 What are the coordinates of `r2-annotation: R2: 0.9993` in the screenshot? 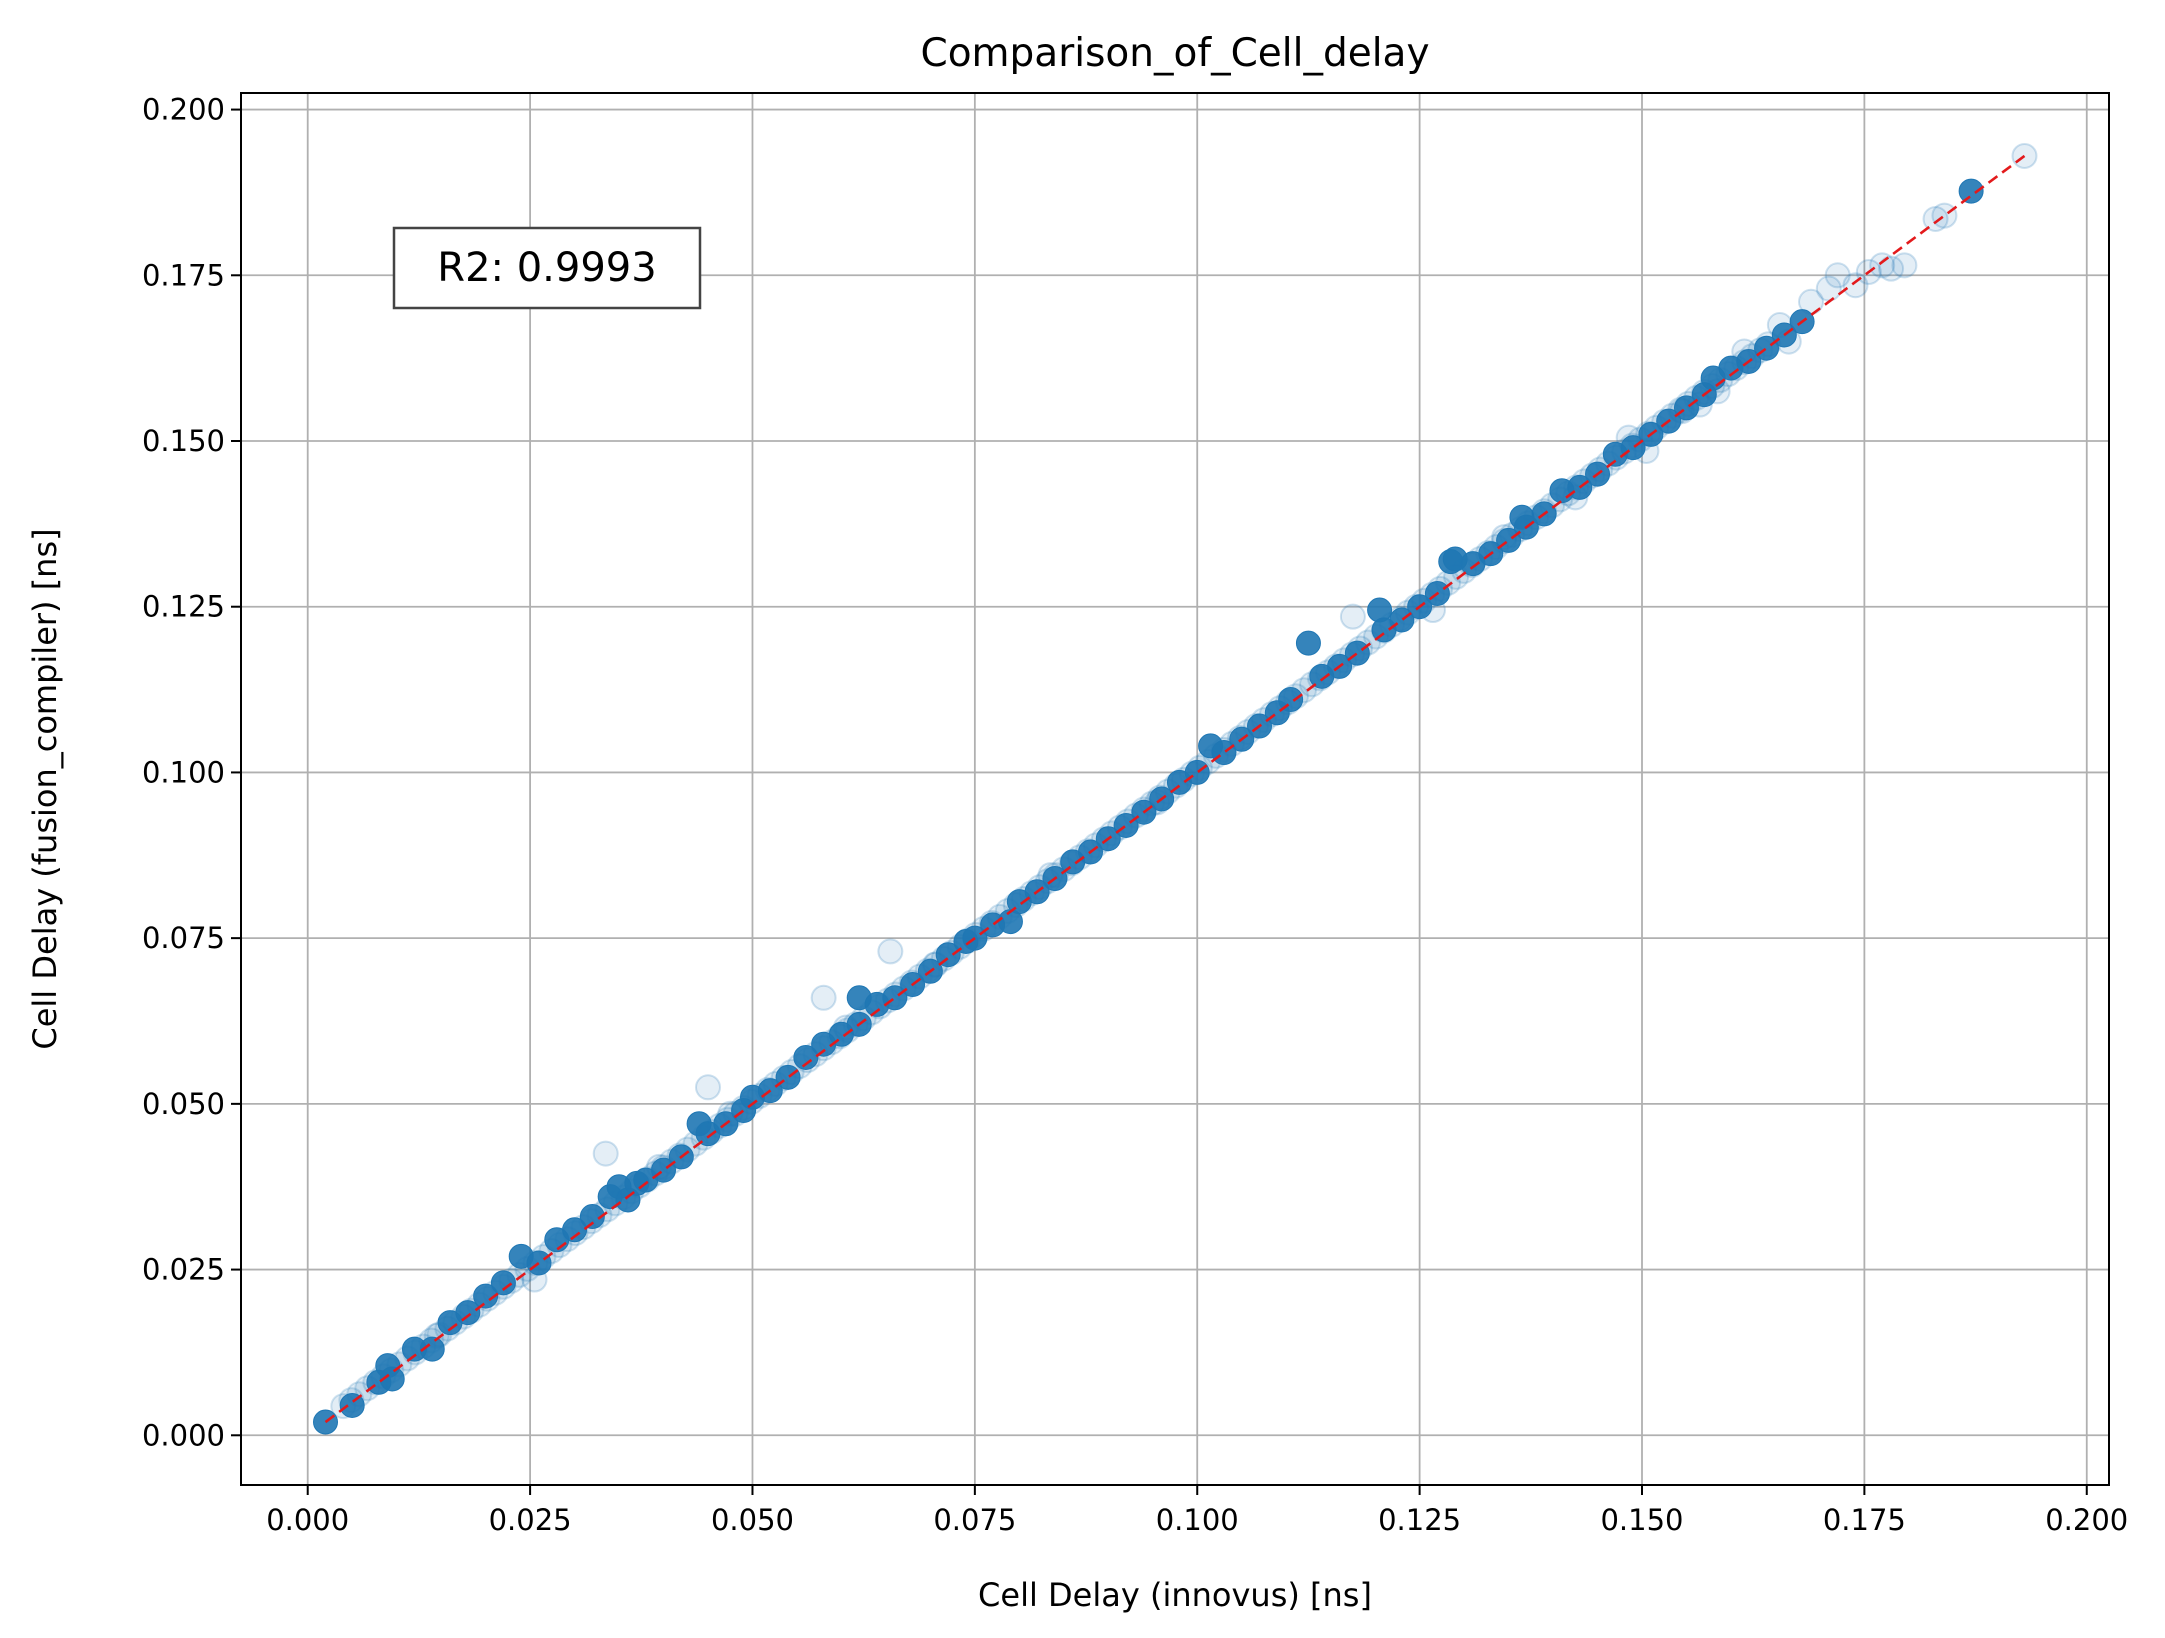 It's located at (547, 268).